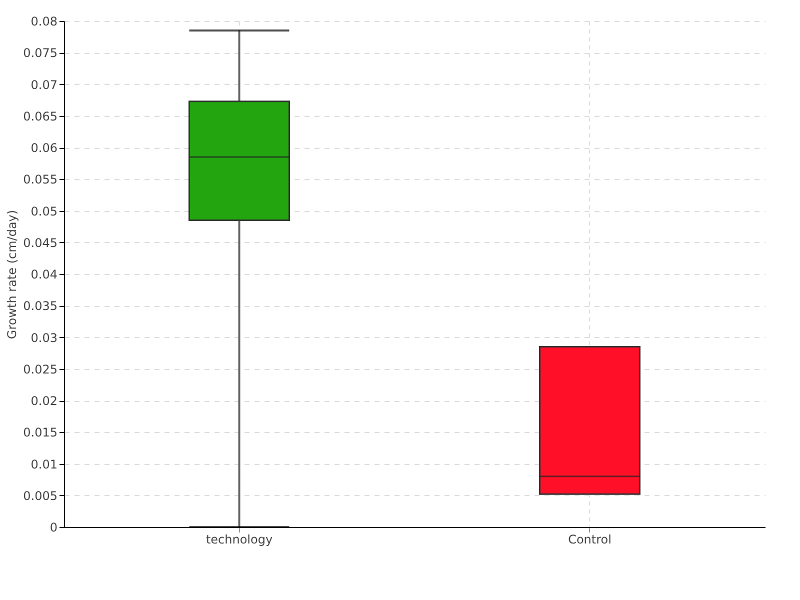  Describe the element at coordinates (44, 401) in the screenshot. I see `y-tick-label: 0.02` at that location.